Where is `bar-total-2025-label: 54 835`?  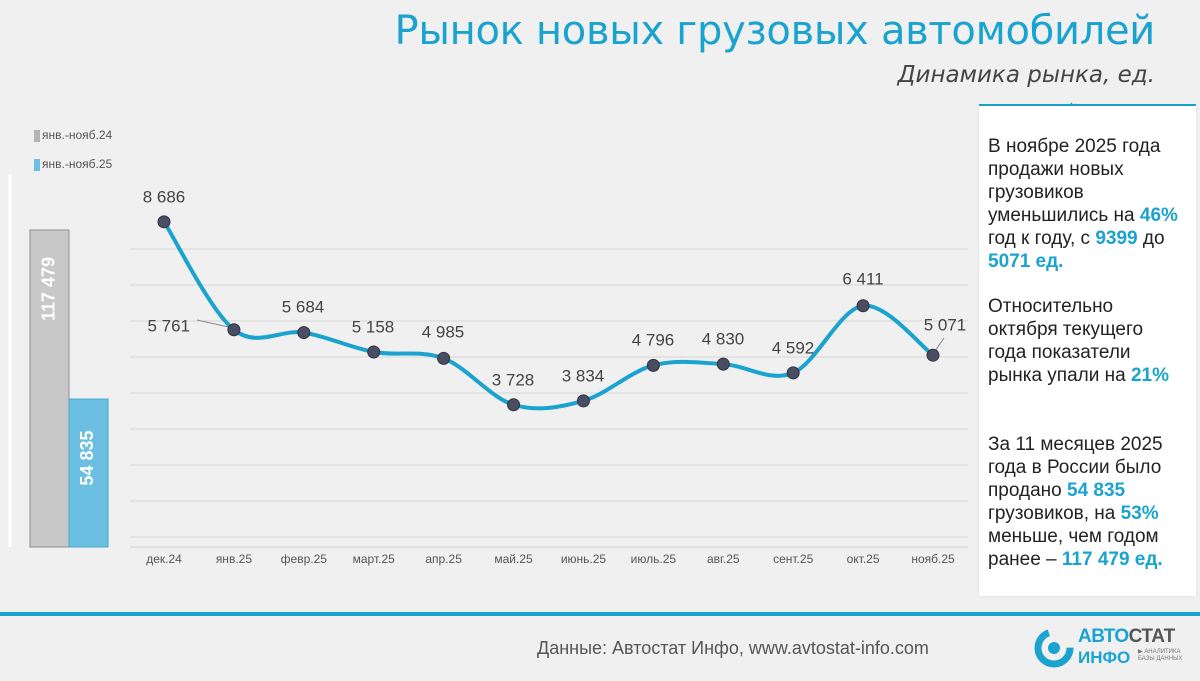
bar-total-2025-label: 54 835 is located at coordinates (87, 458).